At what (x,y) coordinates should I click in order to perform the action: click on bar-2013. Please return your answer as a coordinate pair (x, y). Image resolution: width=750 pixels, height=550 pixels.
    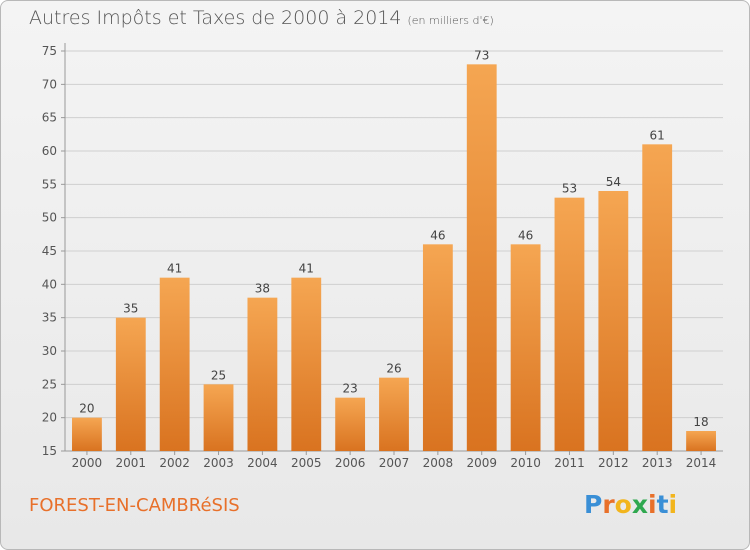
    Looking at the image, I should click on (657, 298).